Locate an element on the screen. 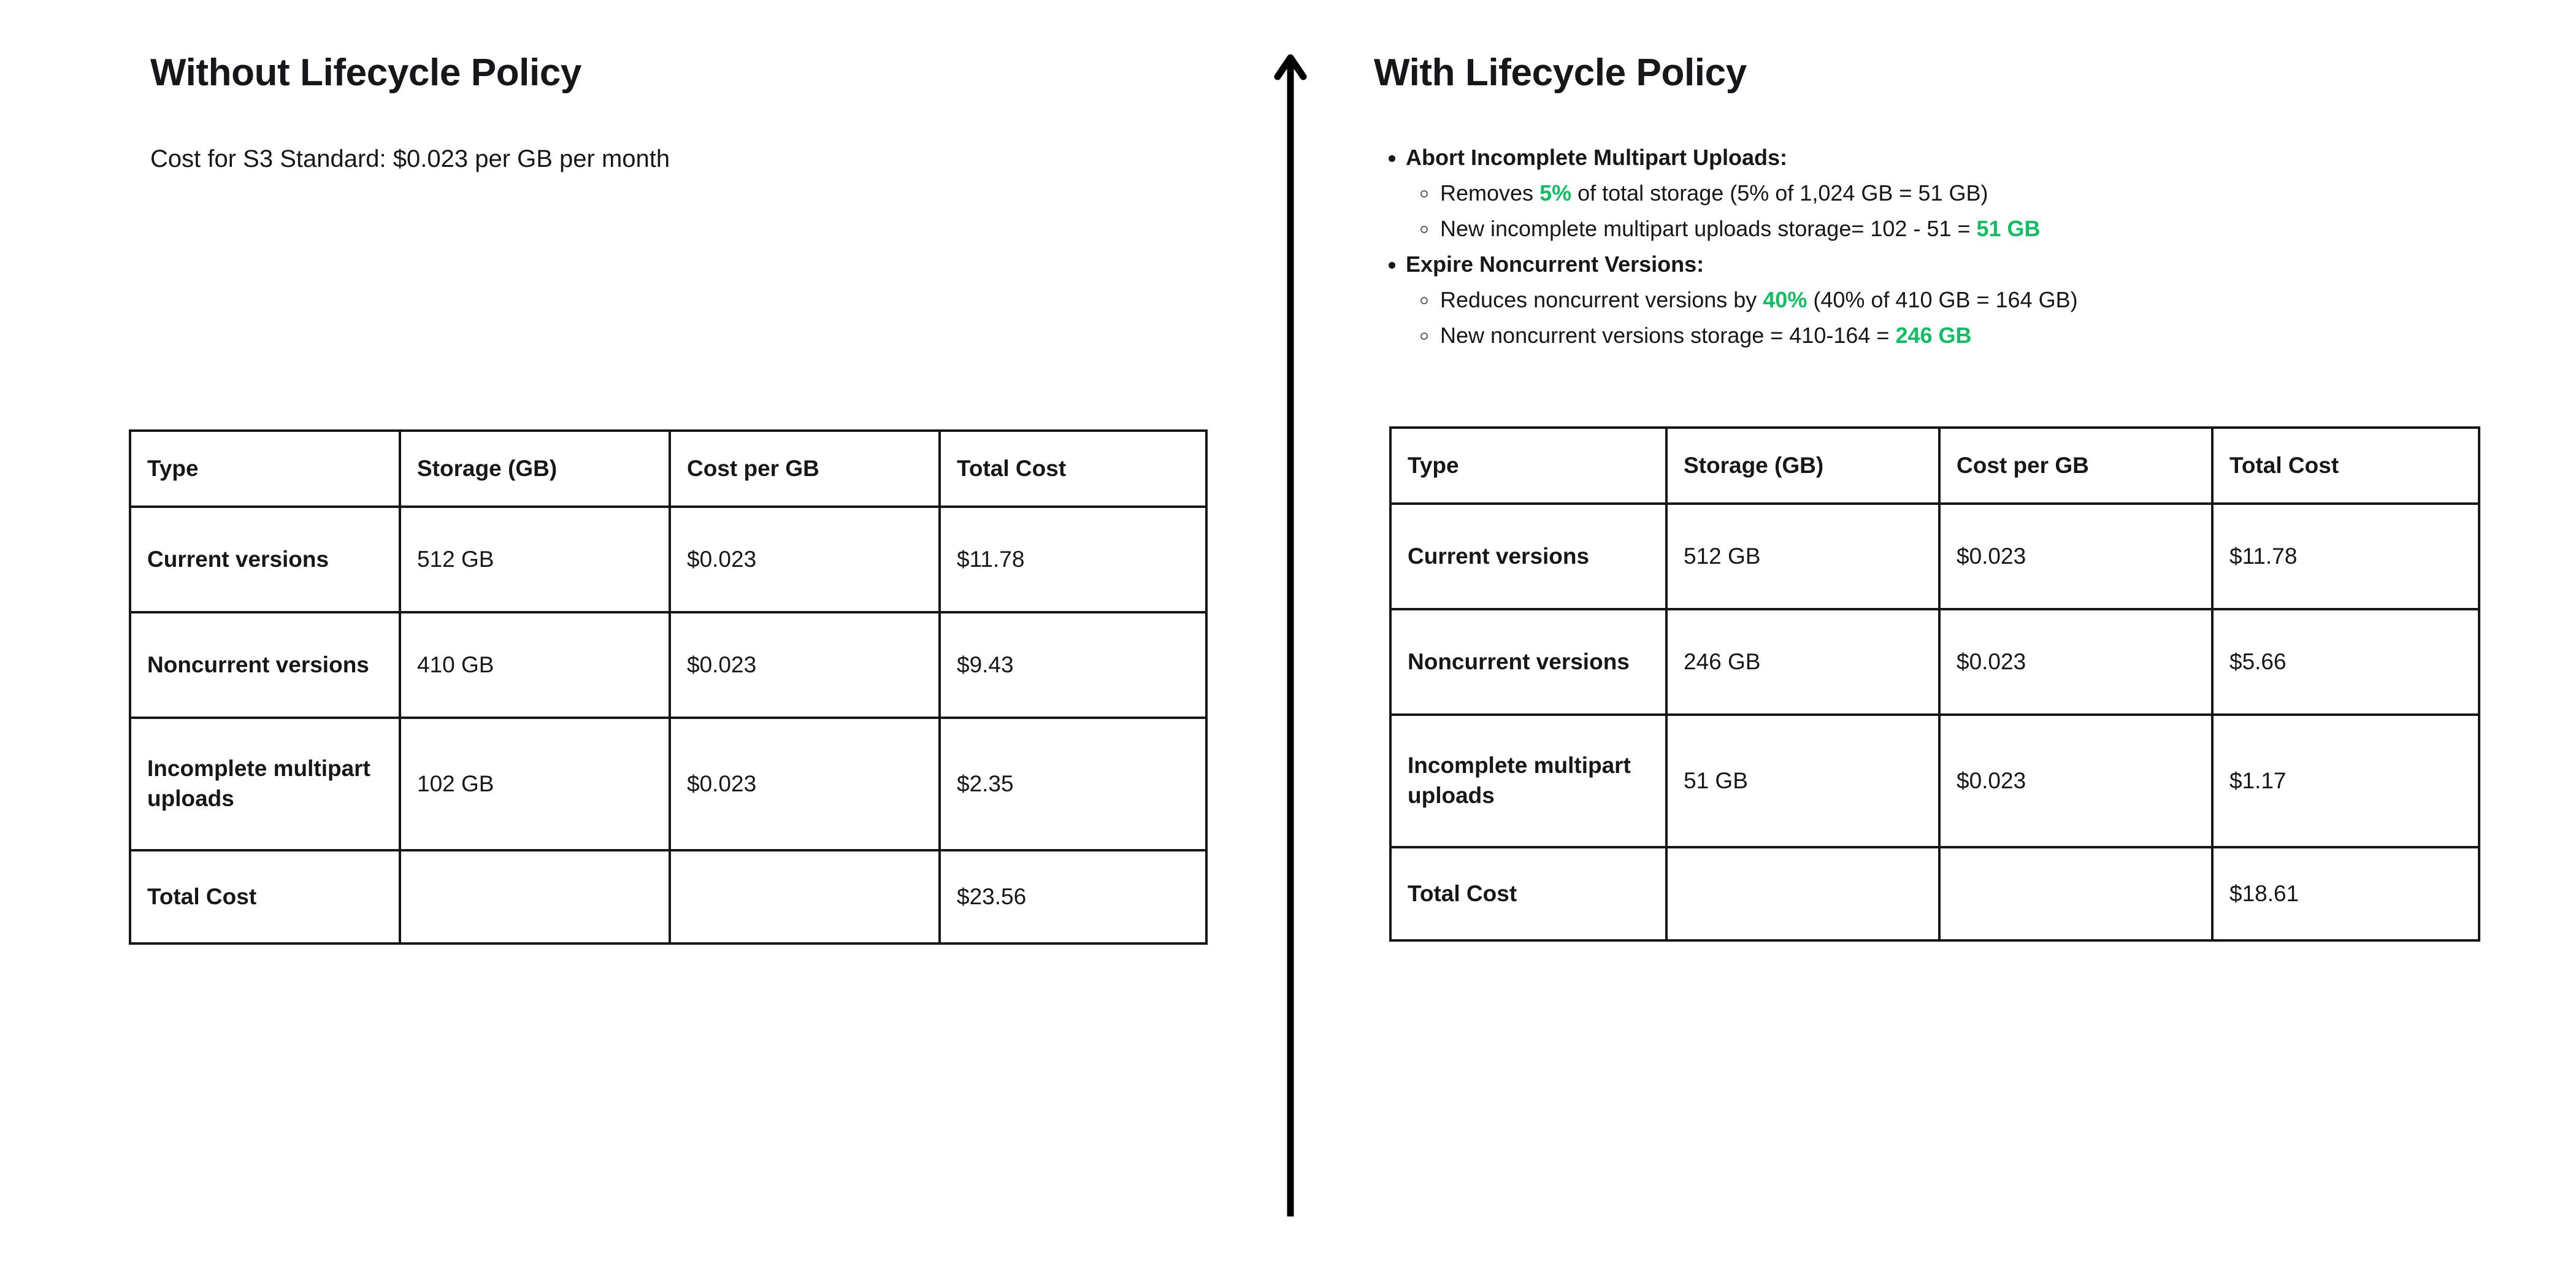 The image size is (2576, 1276). cell-total-cost: $9.43 is located at coordinates (1073, 665).